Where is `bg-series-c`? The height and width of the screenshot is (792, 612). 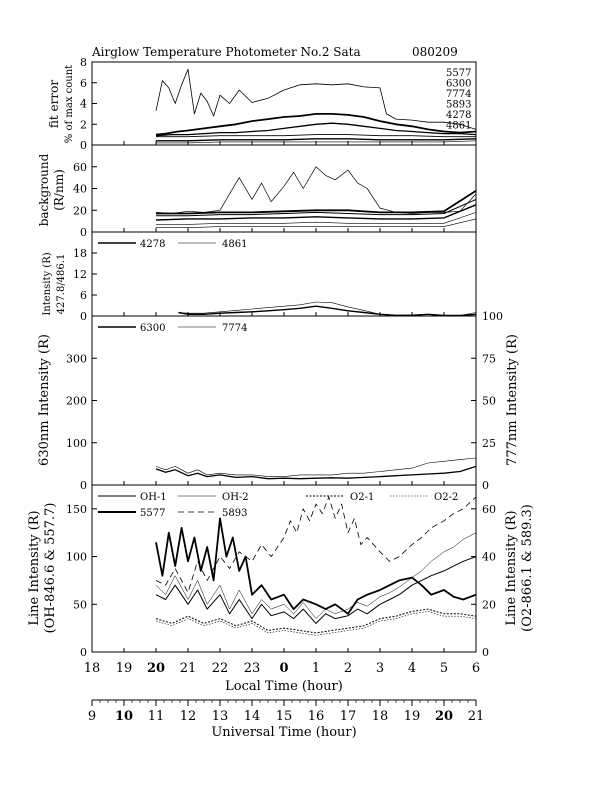
bg-series-c is located at coordinates (316, 207).